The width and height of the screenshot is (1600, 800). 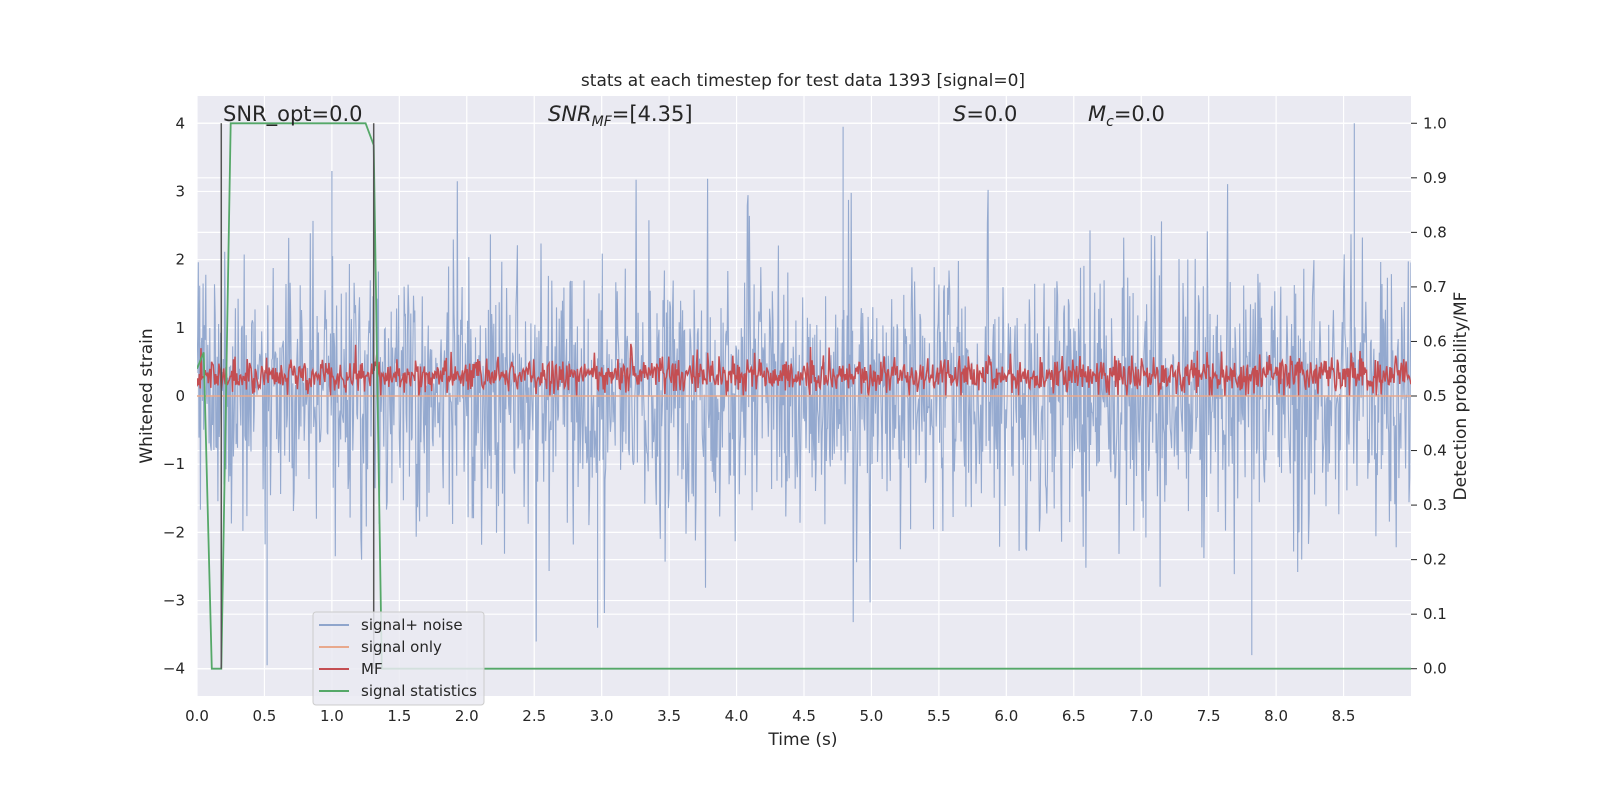 What do you see at coordinates (991, 114) in the screenshot?
I see `s-value: =0.0` at bounding box center [991, 114].